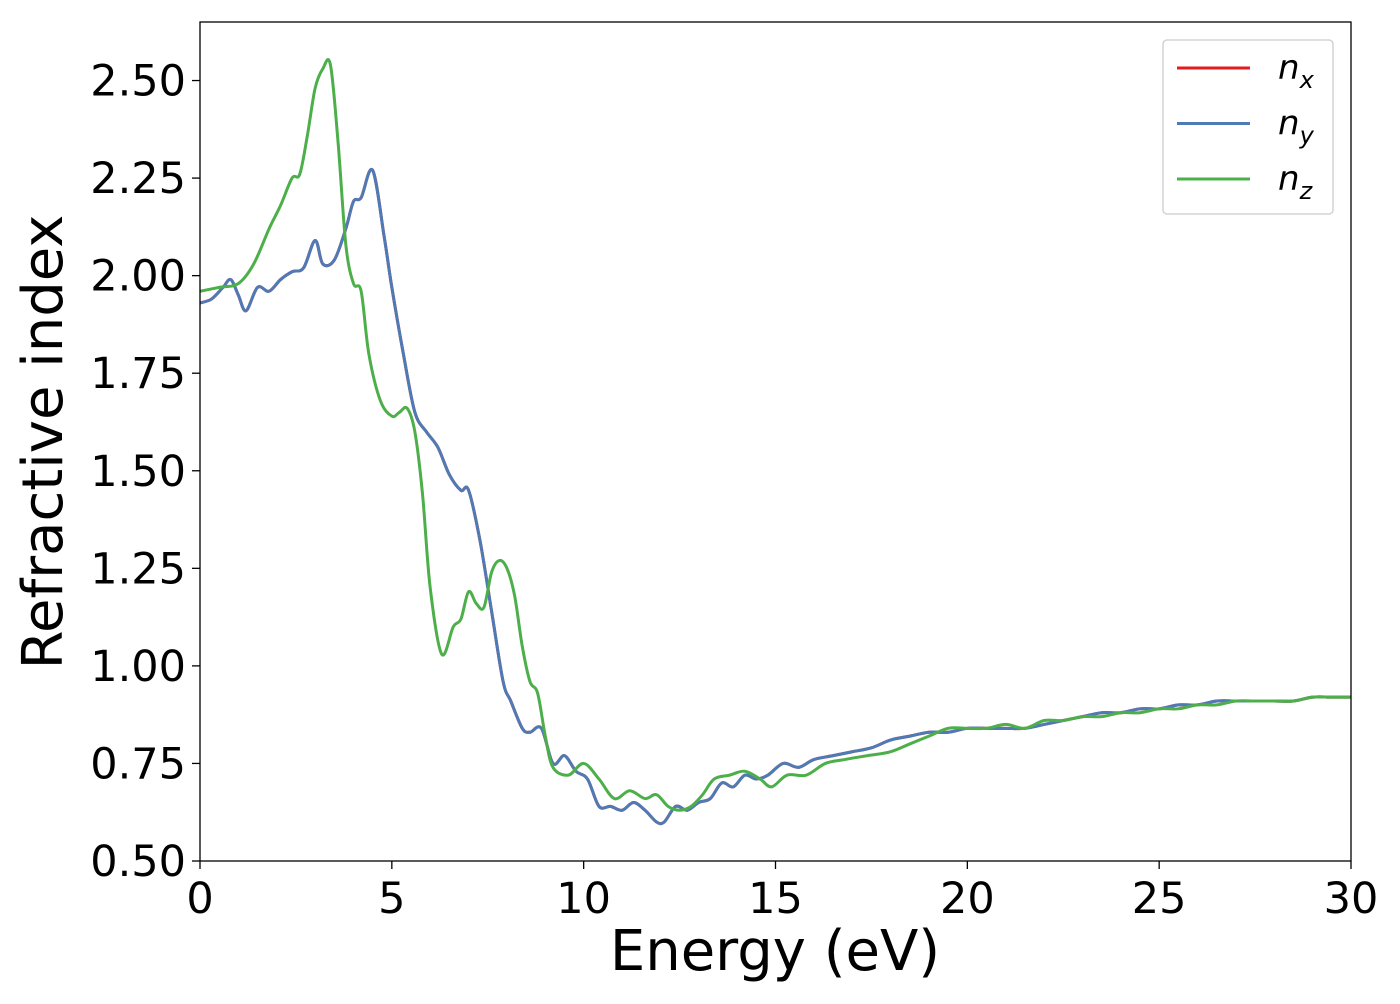  What do you see at coordinates (1296, 127) in the screenshot?
I see `legend-label-y: ny` at bounding box center [1296, 127].